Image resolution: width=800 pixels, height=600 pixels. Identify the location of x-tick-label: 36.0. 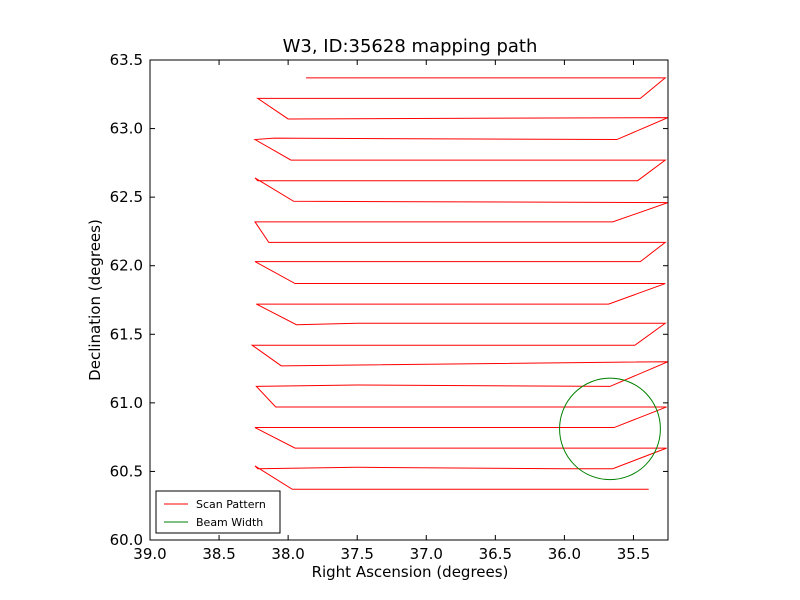
(564, 554).